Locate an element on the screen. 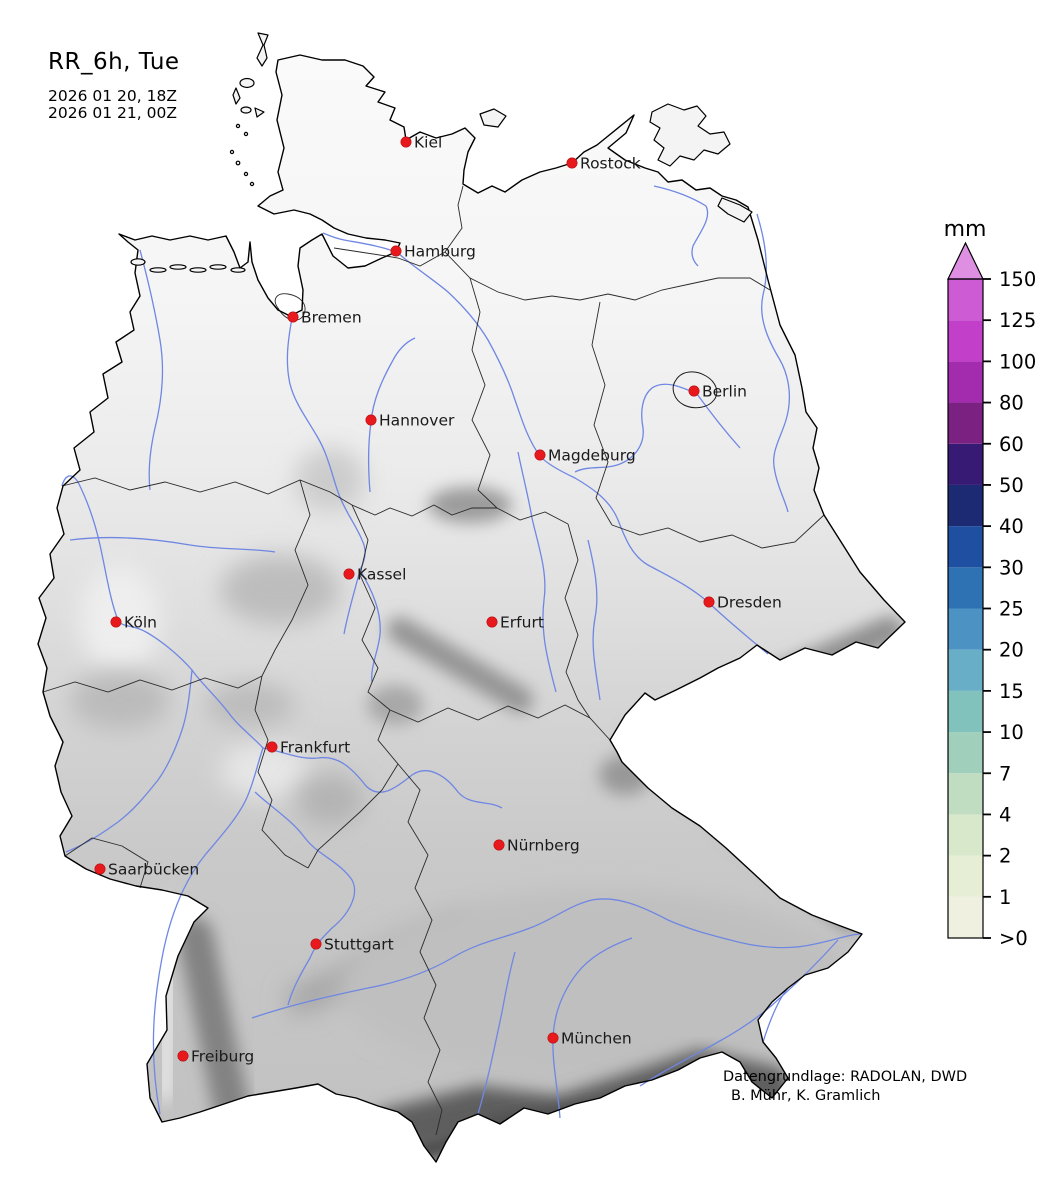  islands is located at coordinates (441, 152).